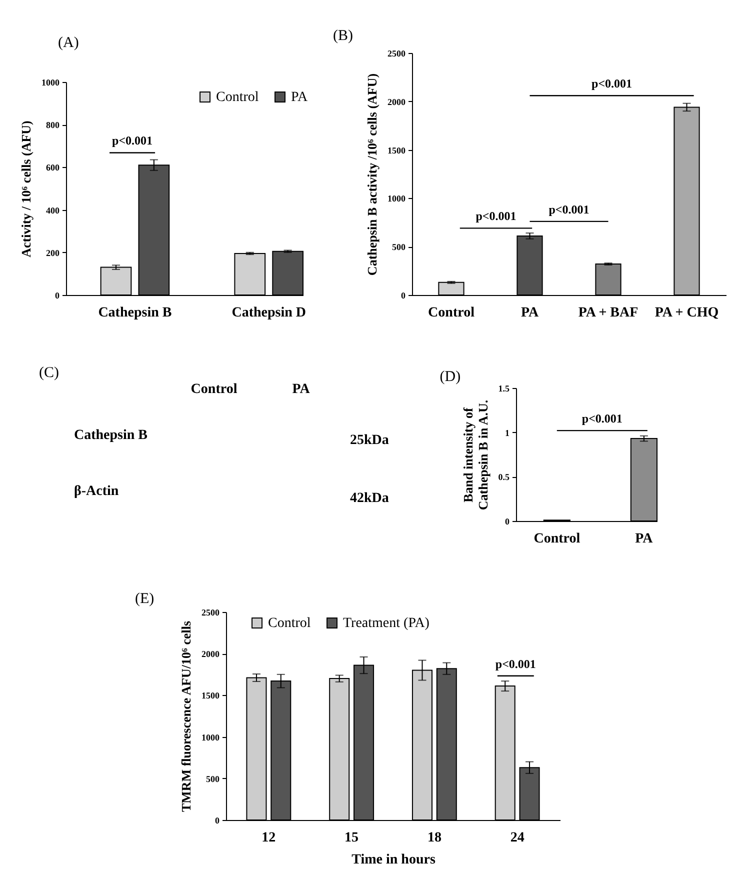 The image size is (750, 895). I want to click on x-tick-label: Control, so click(451, 313).